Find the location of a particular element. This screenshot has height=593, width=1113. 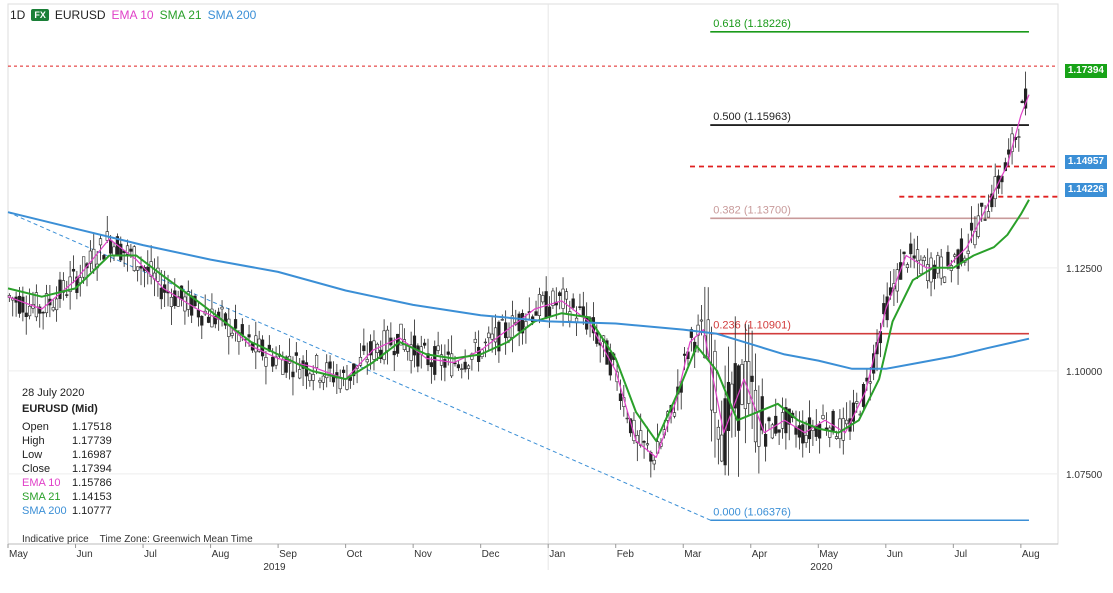

x-tick-label: Mar is located at coordinates (693, 554).